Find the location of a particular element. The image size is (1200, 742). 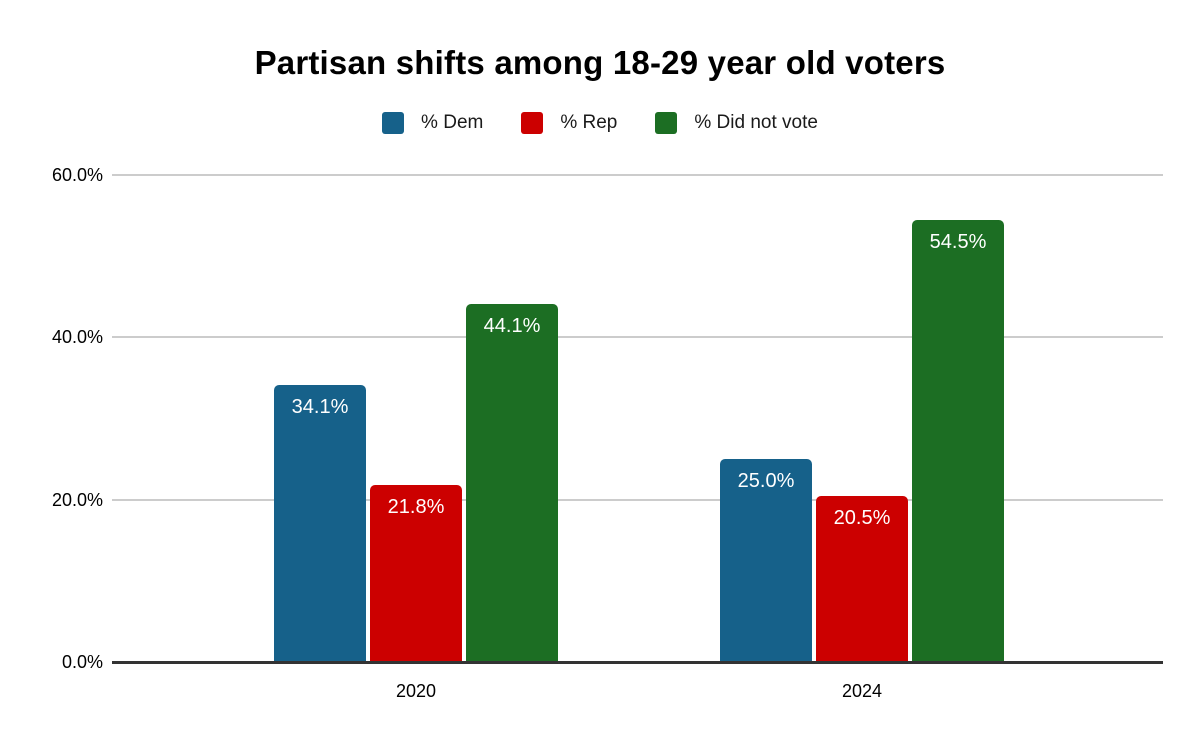

x-axis-line is located at coordinates (637, 662).